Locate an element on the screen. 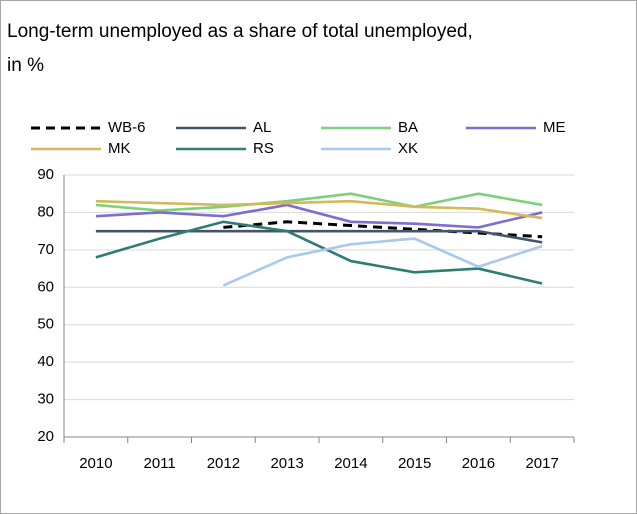 This screenshot has height=514, width=637. legend-label: ME is located at coordinates (554, 127).